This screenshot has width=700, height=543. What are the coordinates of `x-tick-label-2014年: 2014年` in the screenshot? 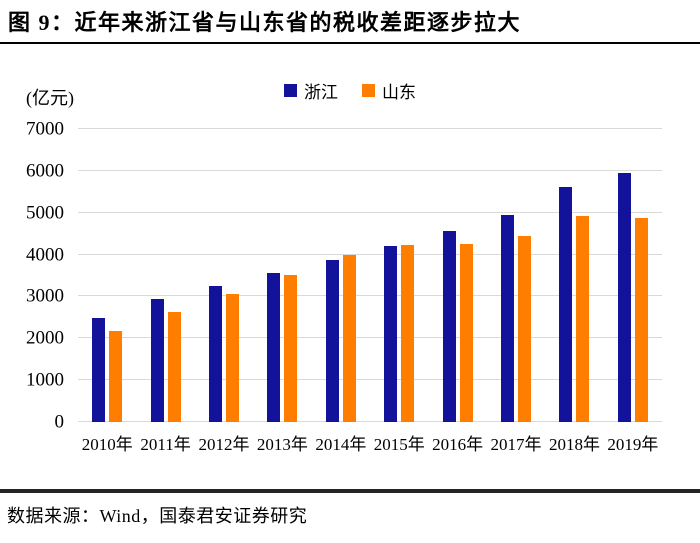 It's located at (341, 444).